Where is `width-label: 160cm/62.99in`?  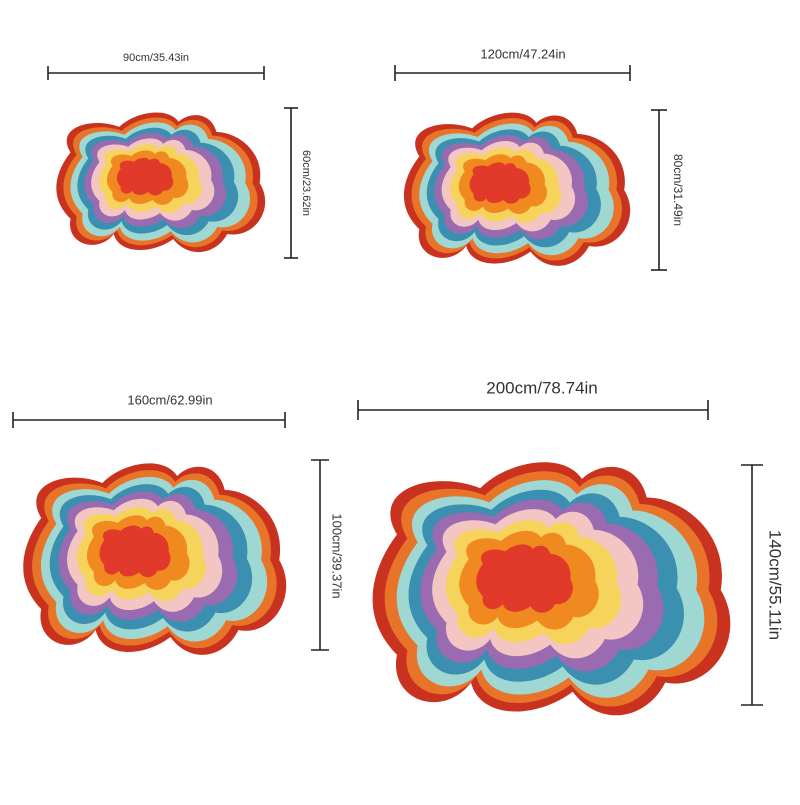 width-label: 160cm/62.99in is located at coordinates (169, 399).